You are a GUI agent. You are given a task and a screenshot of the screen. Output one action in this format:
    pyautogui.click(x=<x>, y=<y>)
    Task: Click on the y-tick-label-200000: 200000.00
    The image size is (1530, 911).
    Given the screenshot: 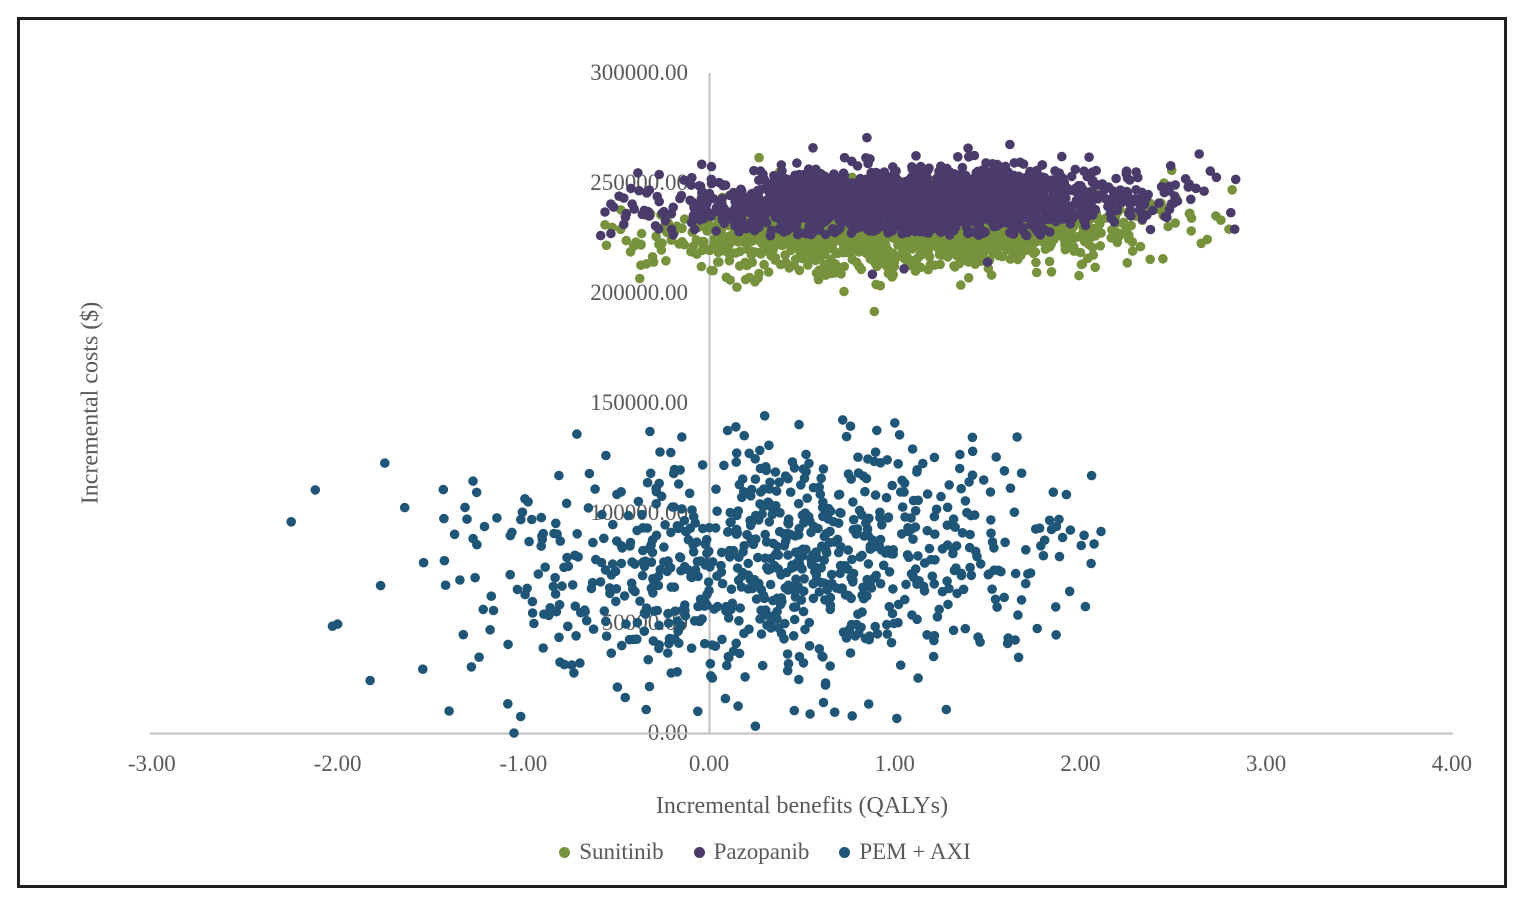 What is the action you would take?
    pyautogui.click(x=639, y=292)
    